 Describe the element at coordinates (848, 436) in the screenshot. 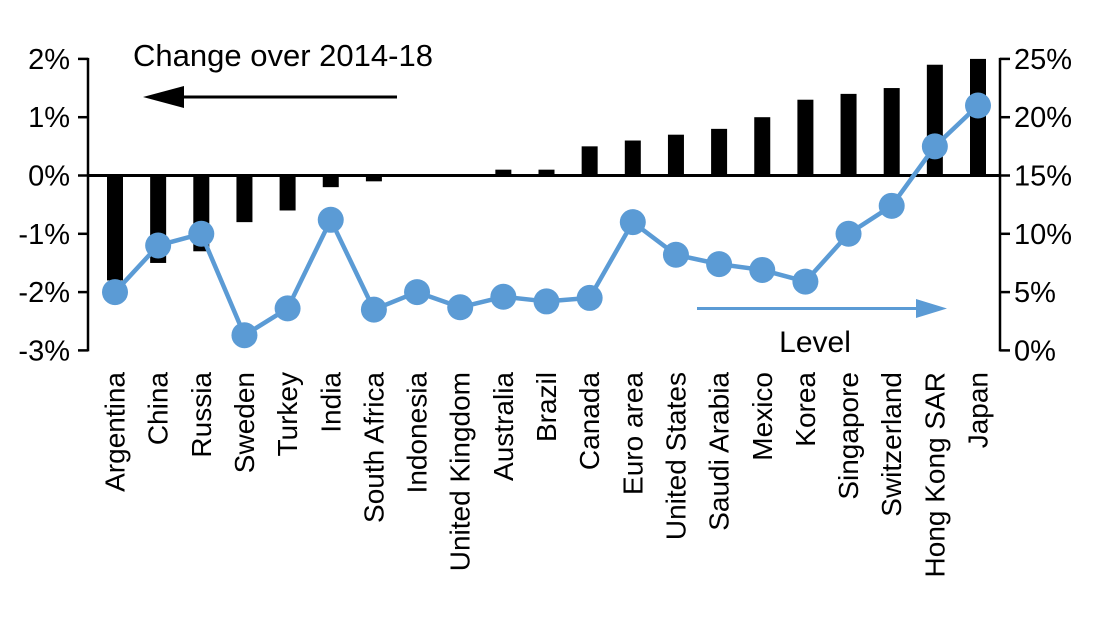

I see `x-axis-label-singapore: Singapore` at that location.